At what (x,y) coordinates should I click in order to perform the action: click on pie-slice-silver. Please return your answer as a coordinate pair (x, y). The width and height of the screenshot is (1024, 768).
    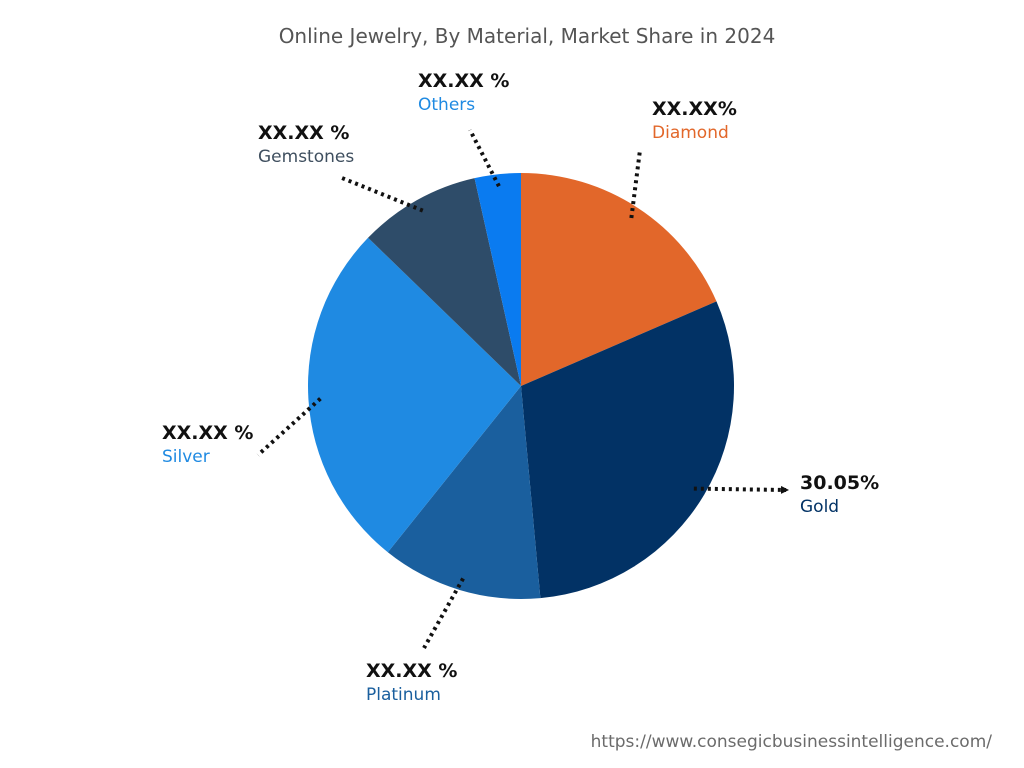
    Looking at the image, I should click on (414, 395).